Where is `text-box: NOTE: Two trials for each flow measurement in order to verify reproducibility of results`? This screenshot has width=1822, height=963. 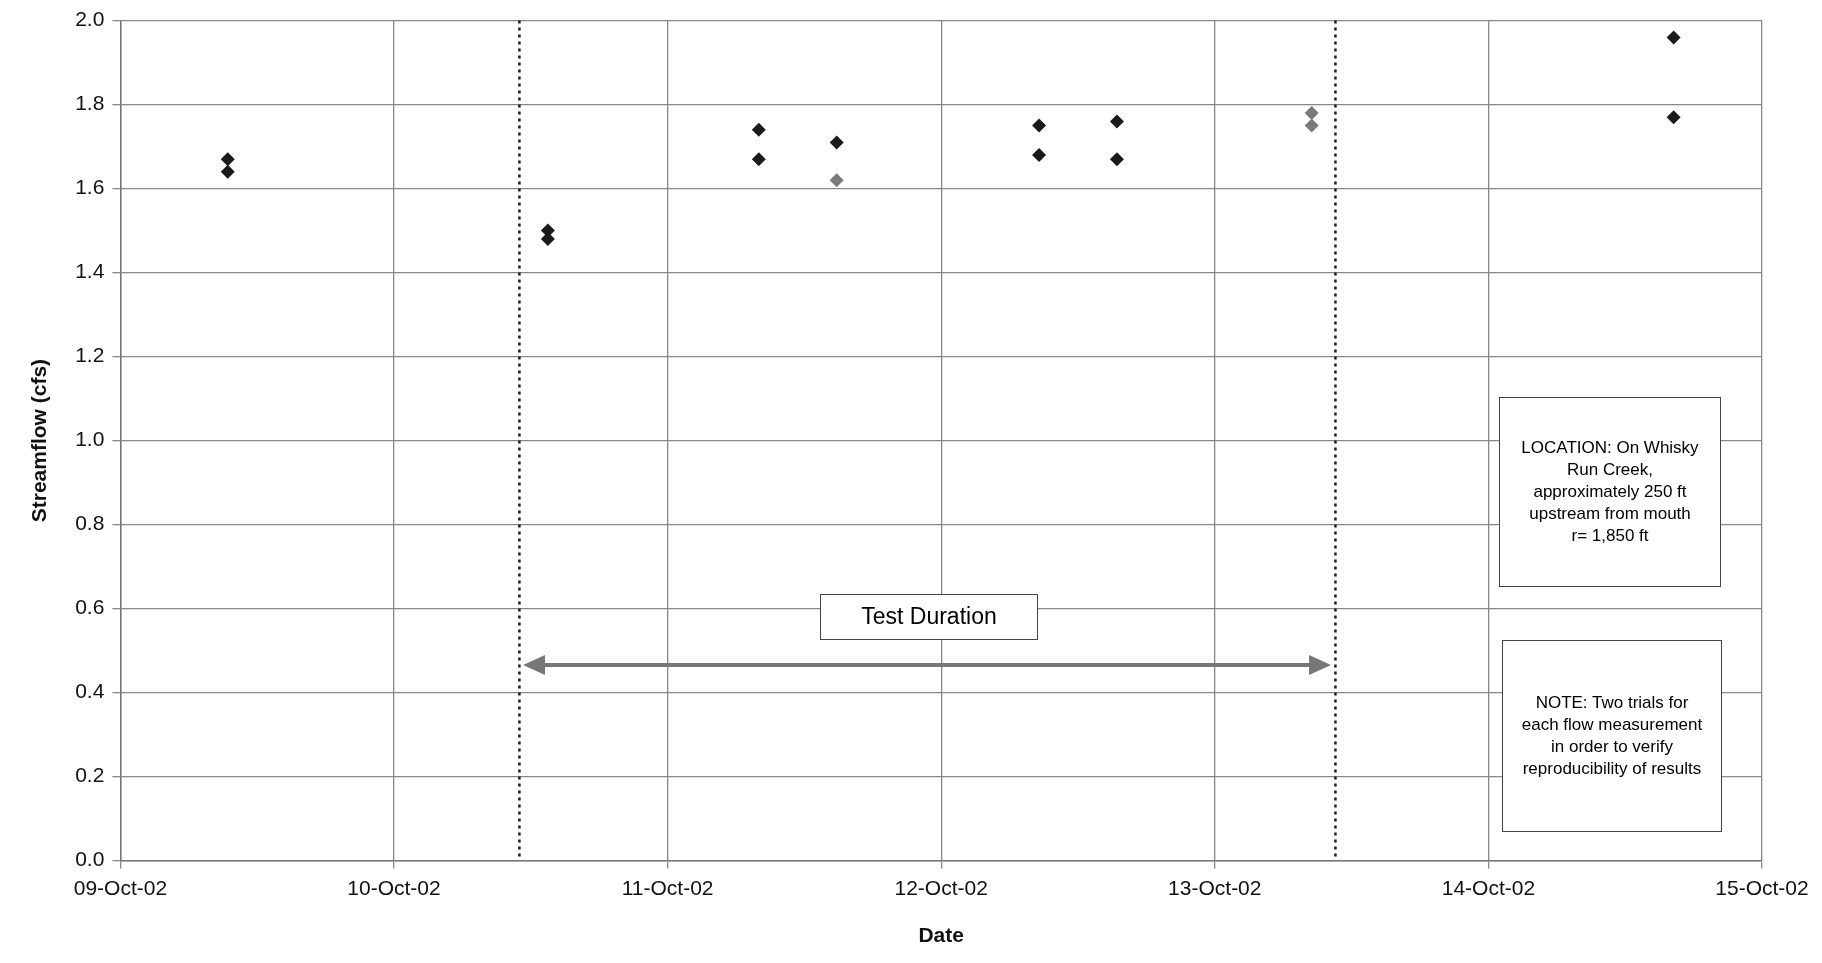
text-box: NOTE: Two trials for each flow measurement in order to verify reproducibility of results is located at coordinates (1612, 736).